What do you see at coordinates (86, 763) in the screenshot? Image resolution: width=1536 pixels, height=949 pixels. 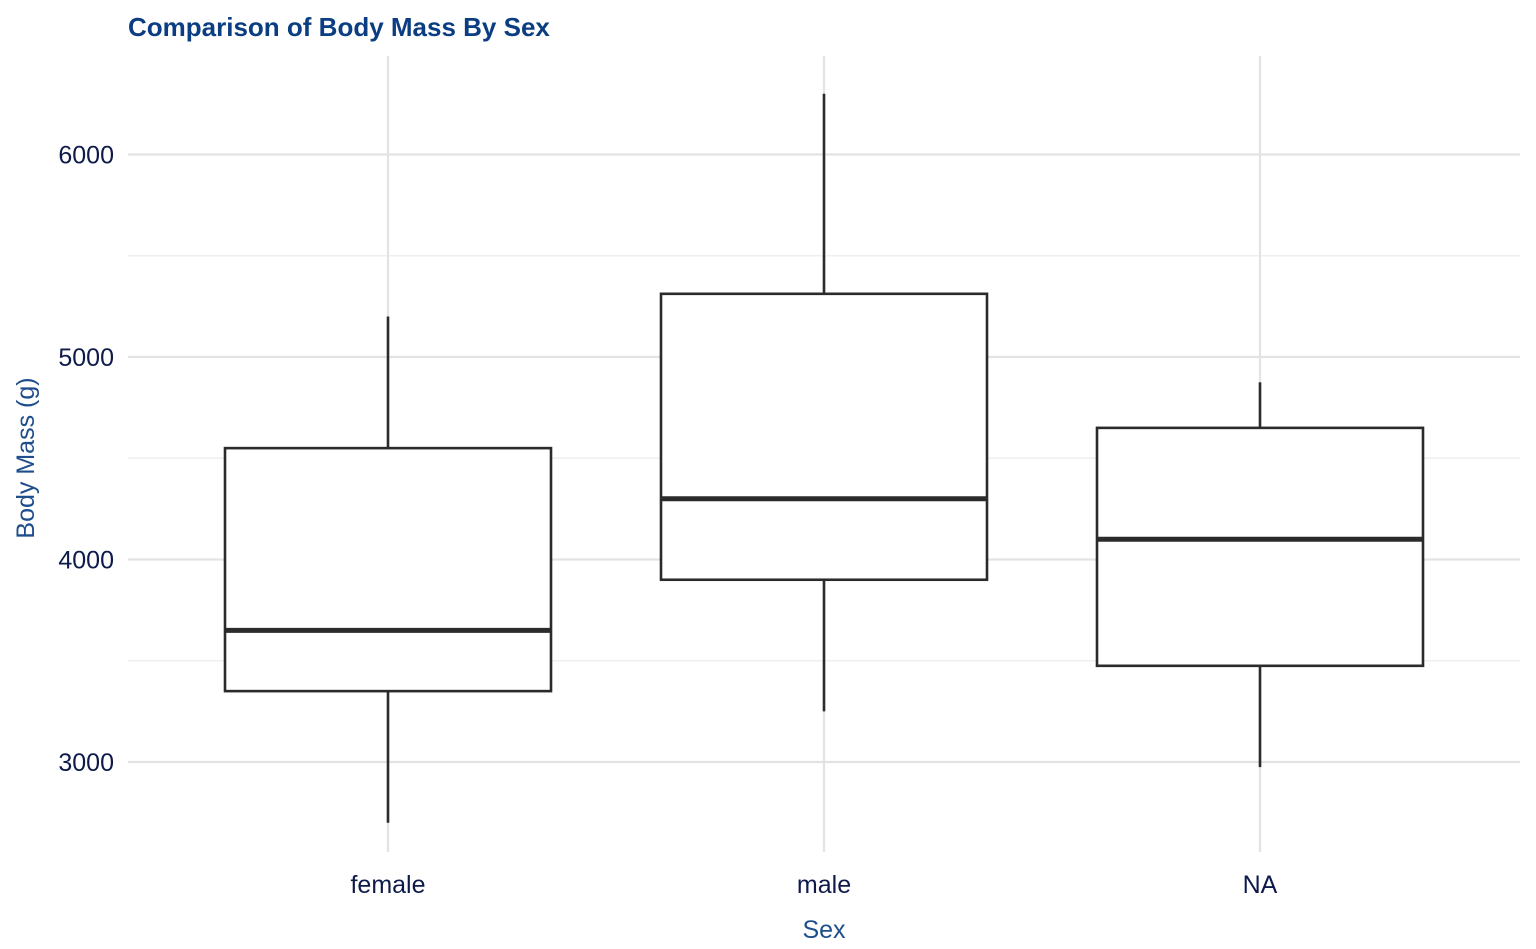 I see `y-tick-label: 3000` at bounding box center [86, 763].